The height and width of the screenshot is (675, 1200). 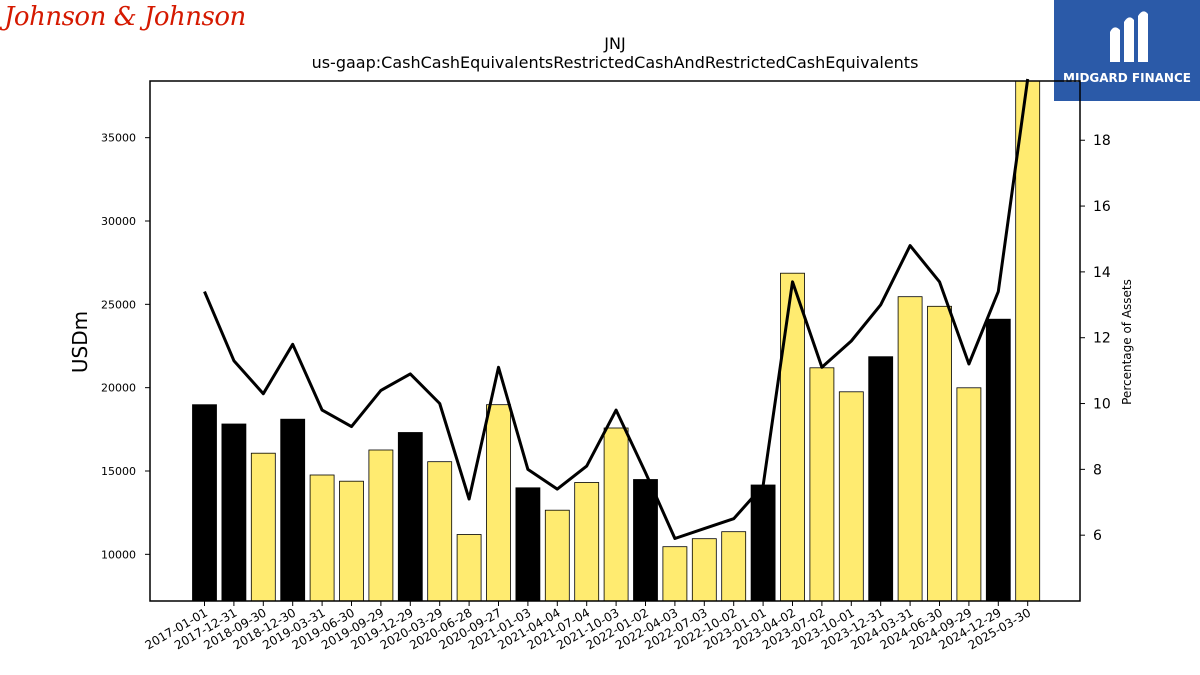 I want to click on midgard-logo-mark-icon, so click(x=1129, y=36).